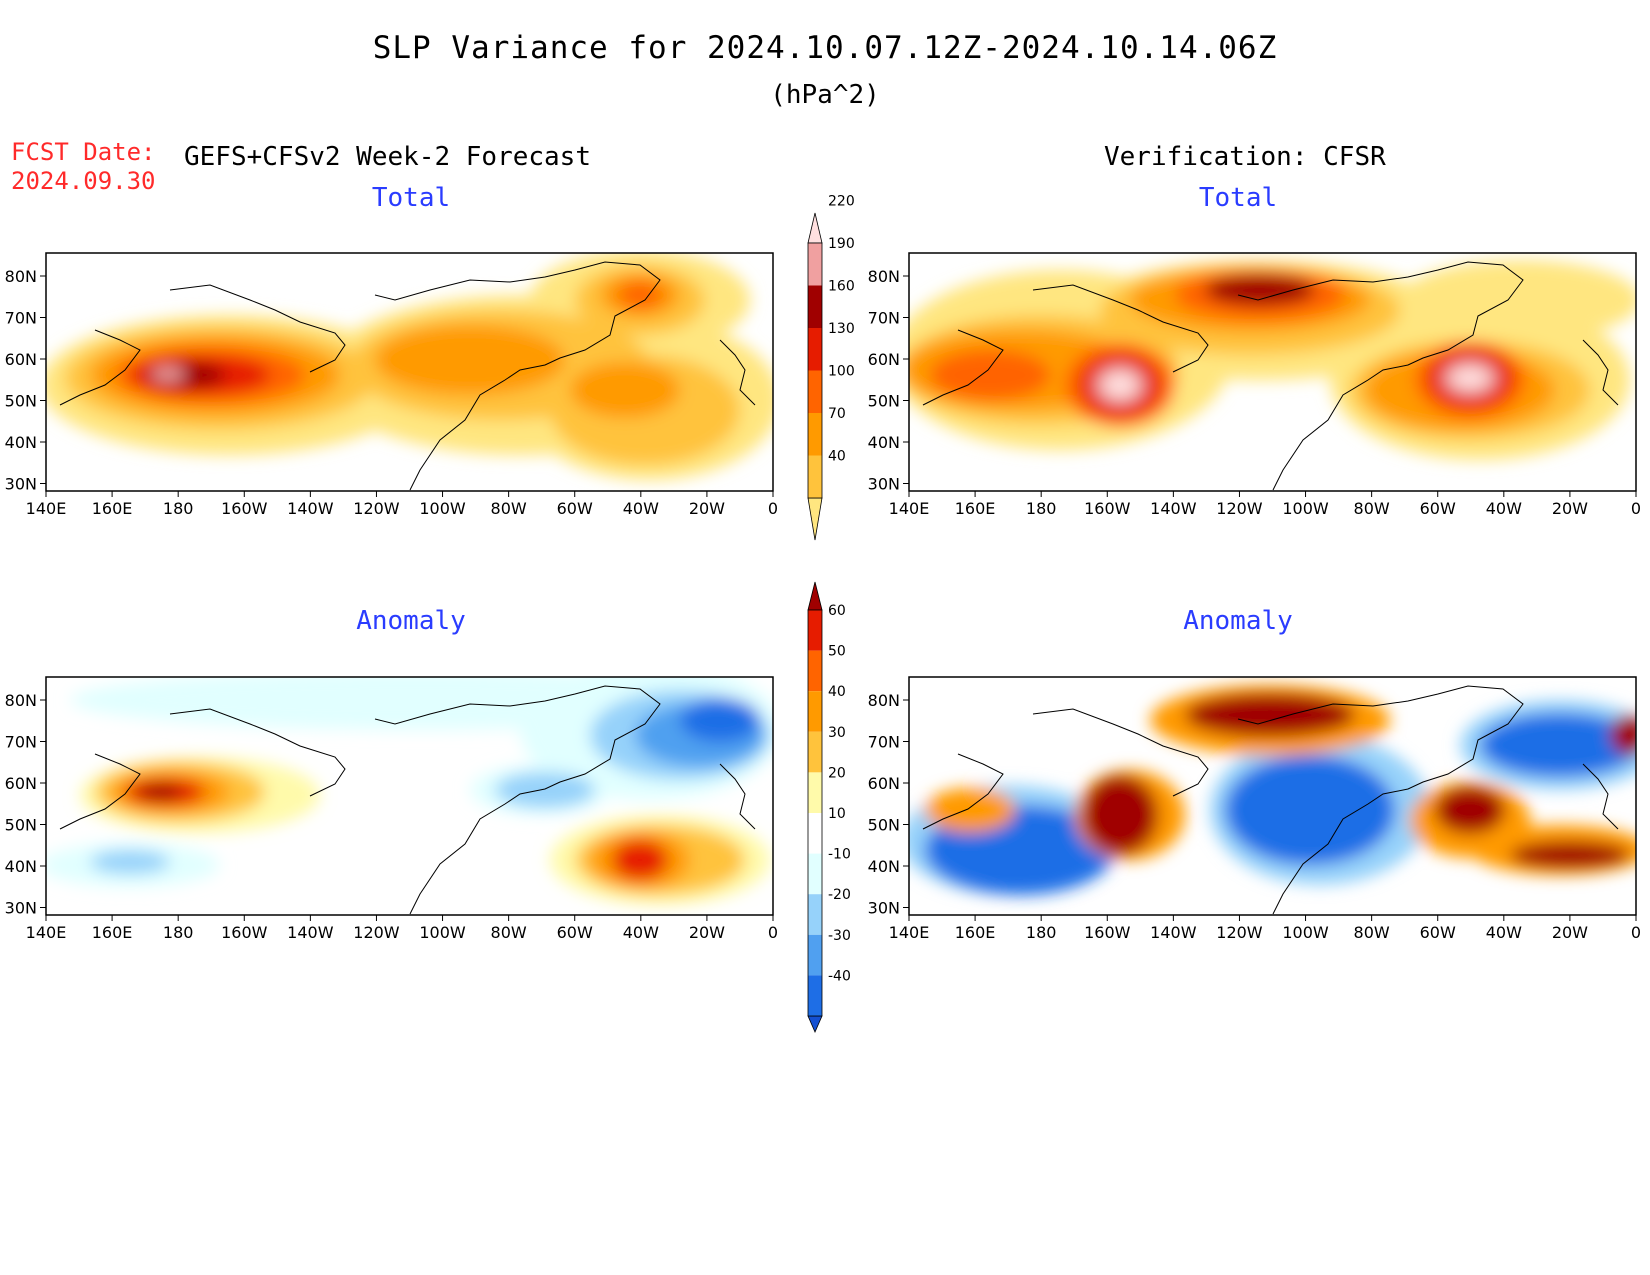 This screenshot has width=1650, height=1275. Describe the element at coordinates (1270, 800) in the screenshot. I see `coastline-verif-anomaly` at that location.